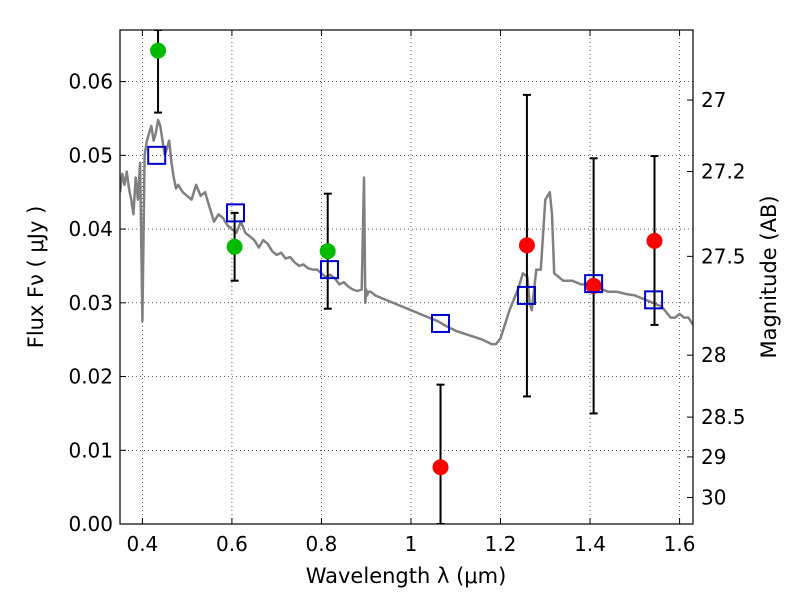 The height and width of the screenshot is (600, 800). Describe the element at coordinates (411, 544) in the screenshot. I see `x-tick-label: 1` at that location.